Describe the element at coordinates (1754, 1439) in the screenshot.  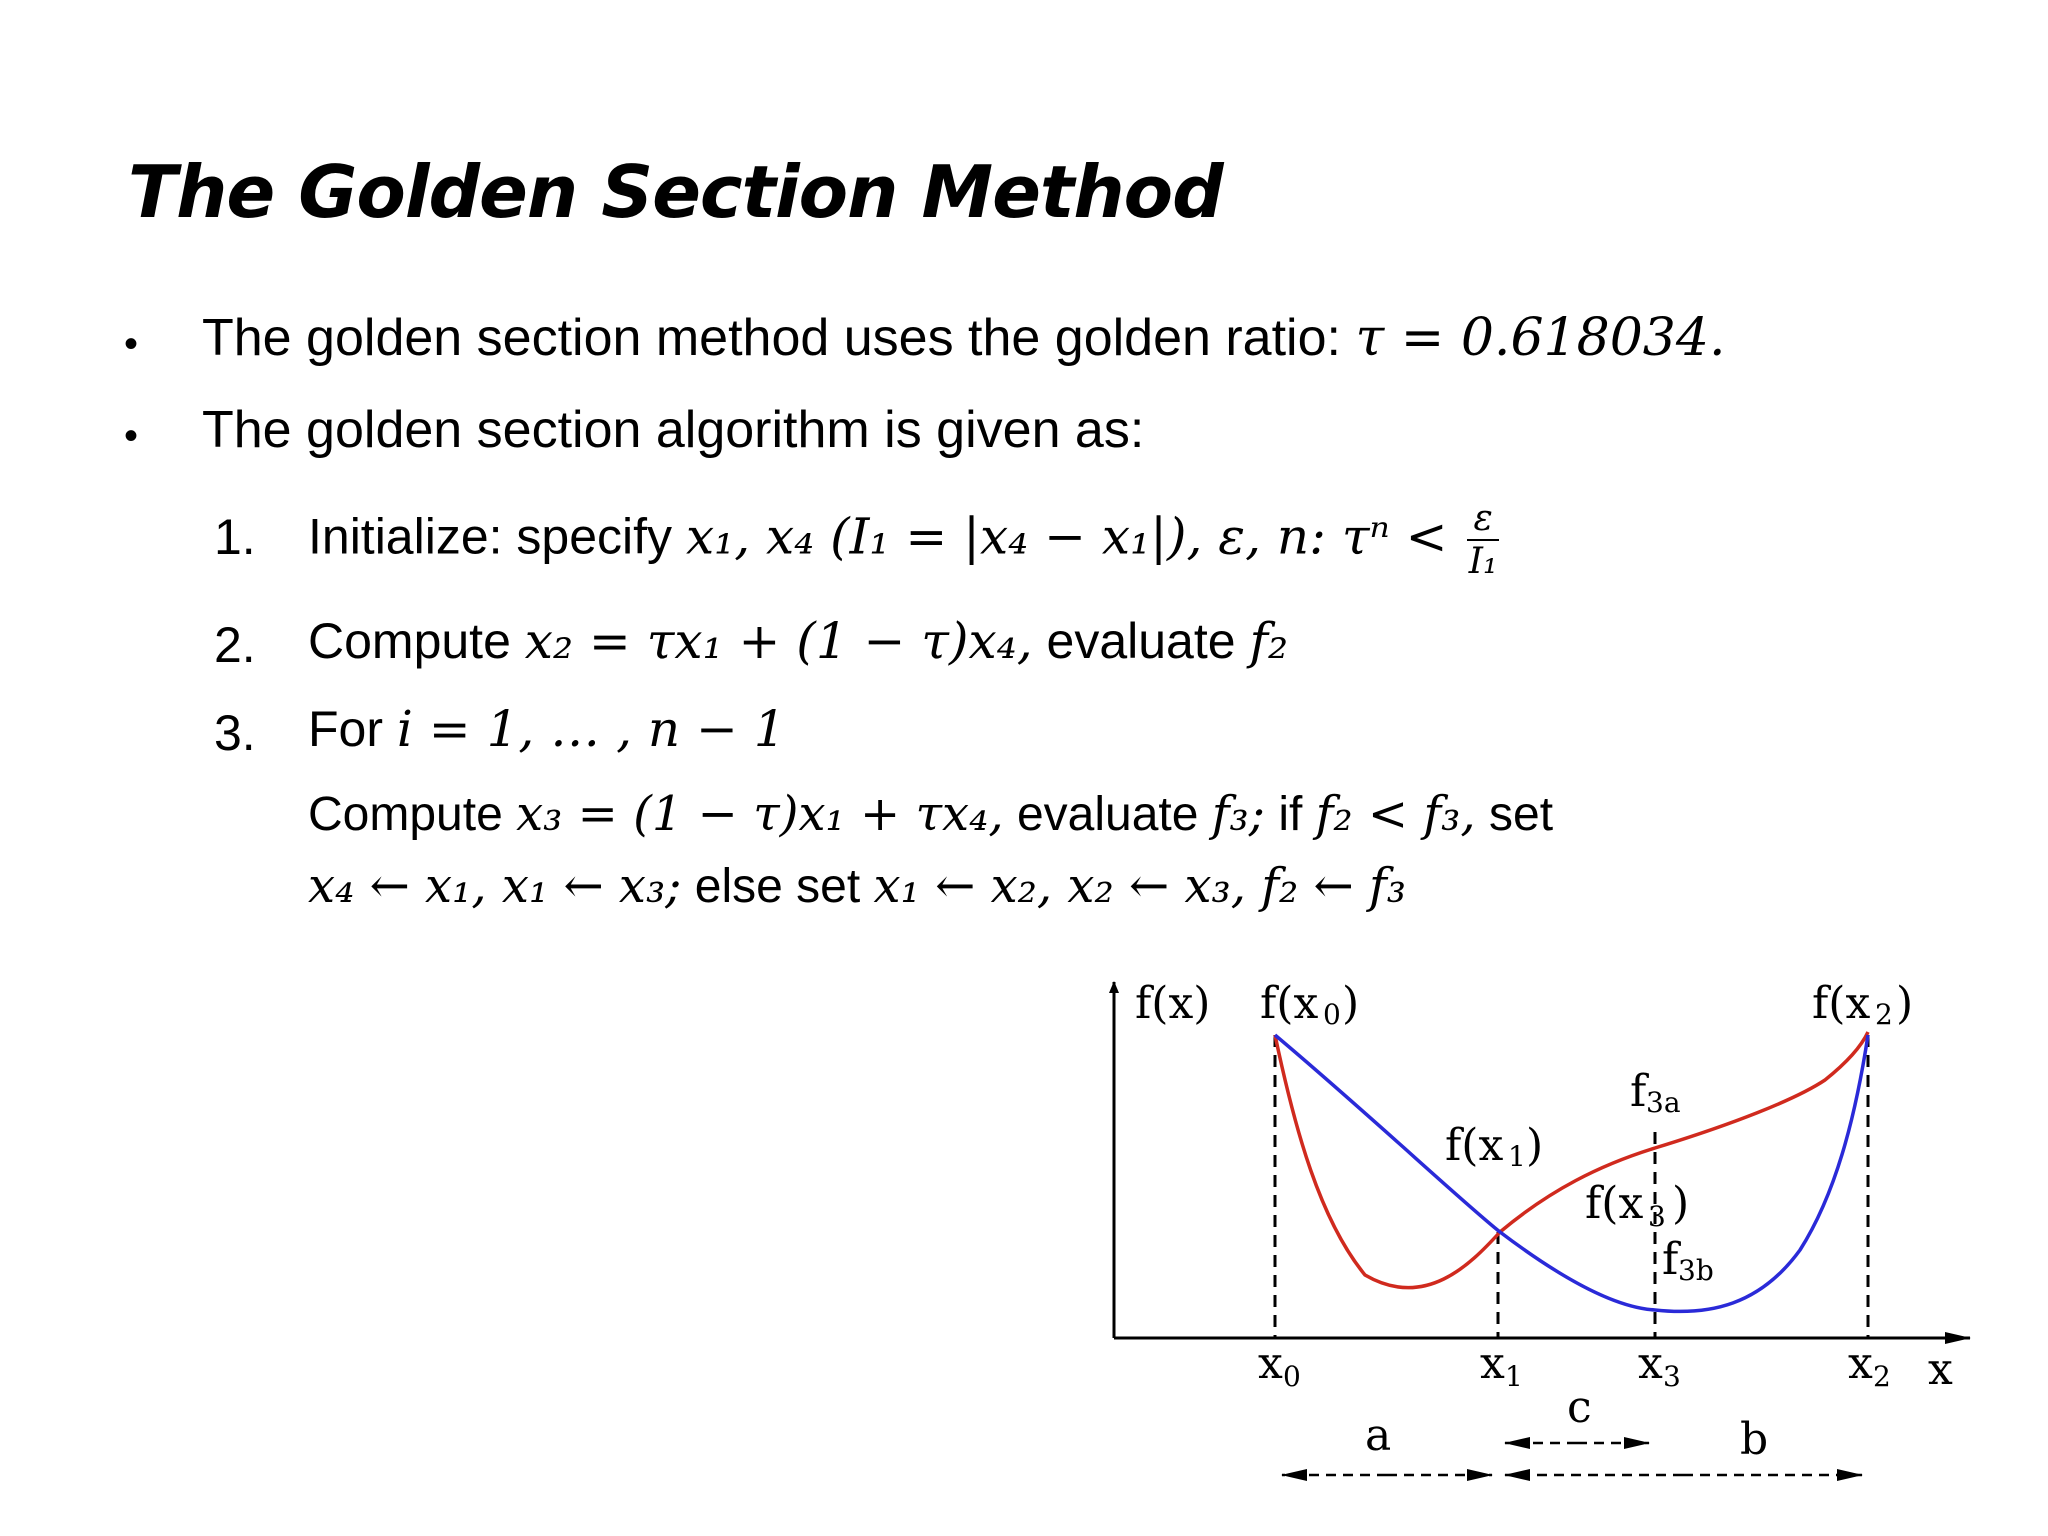
I see `interval-b-label: b` at that location.